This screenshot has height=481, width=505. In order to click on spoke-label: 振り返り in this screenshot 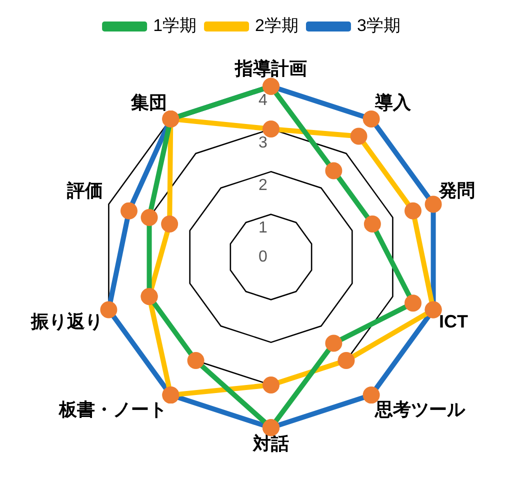, I will do `click(66, 321)`.